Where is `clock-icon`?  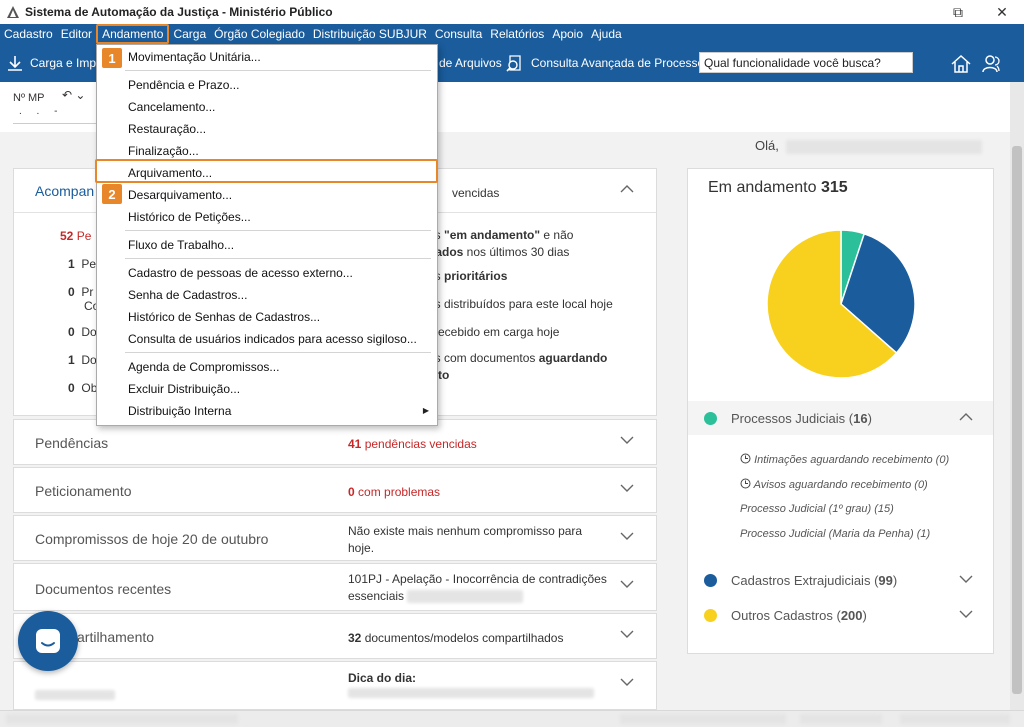 clock-icon is located at coordinates (745, 483).